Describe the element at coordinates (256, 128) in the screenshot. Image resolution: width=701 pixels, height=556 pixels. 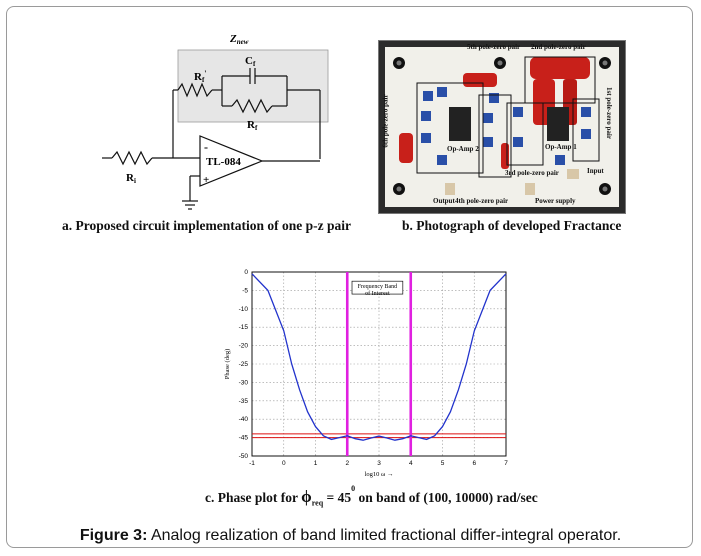
I see `rf-sub: f` at that location.